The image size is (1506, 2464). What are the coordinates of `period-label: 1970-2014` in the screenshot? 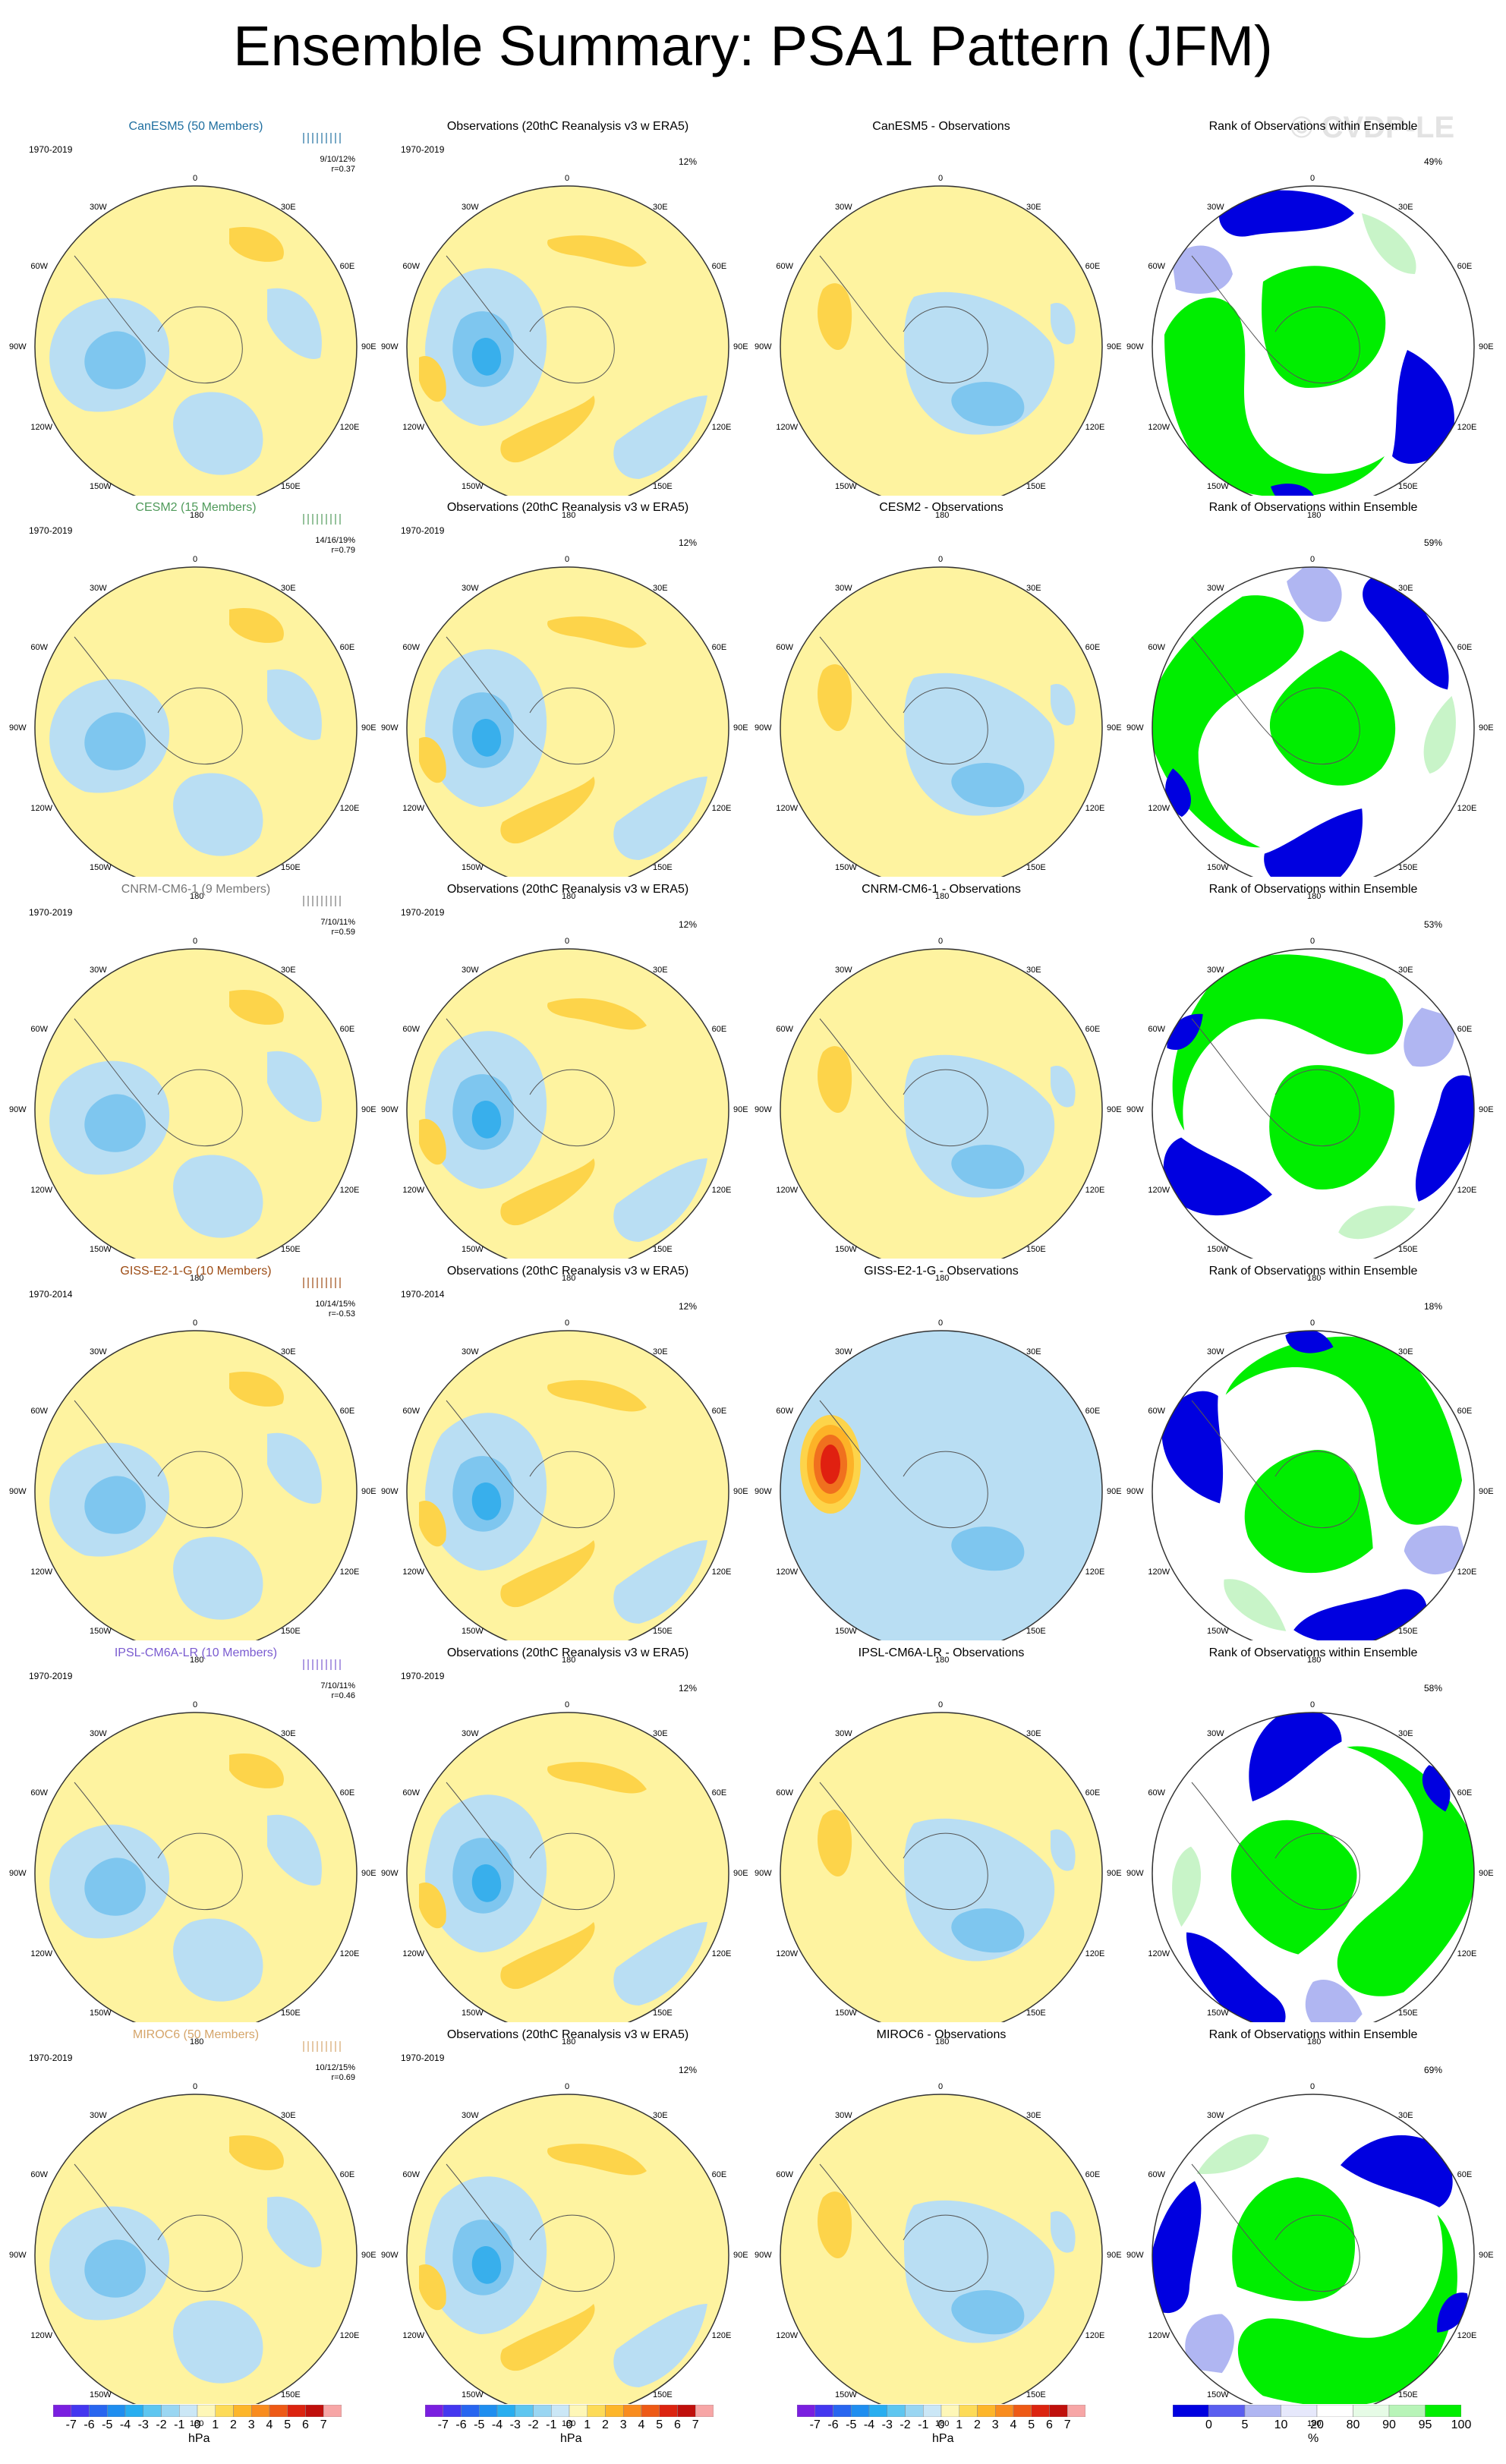 It's located at (51, 1294).